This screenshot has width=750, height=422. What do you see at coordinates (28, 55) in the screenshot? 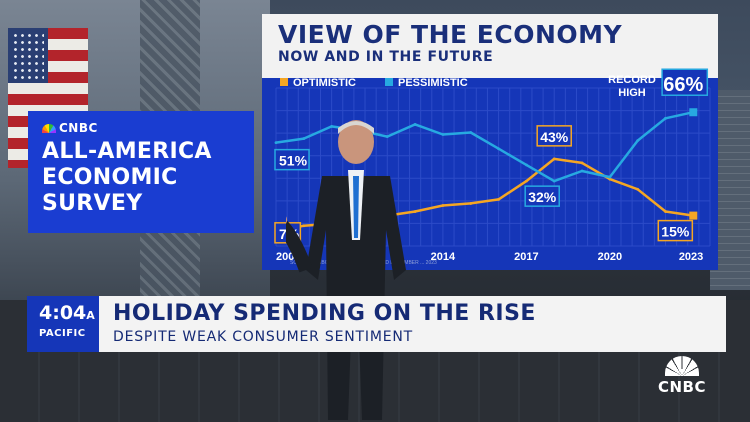
I see `flag-canton` at bounding box center [28, 55].